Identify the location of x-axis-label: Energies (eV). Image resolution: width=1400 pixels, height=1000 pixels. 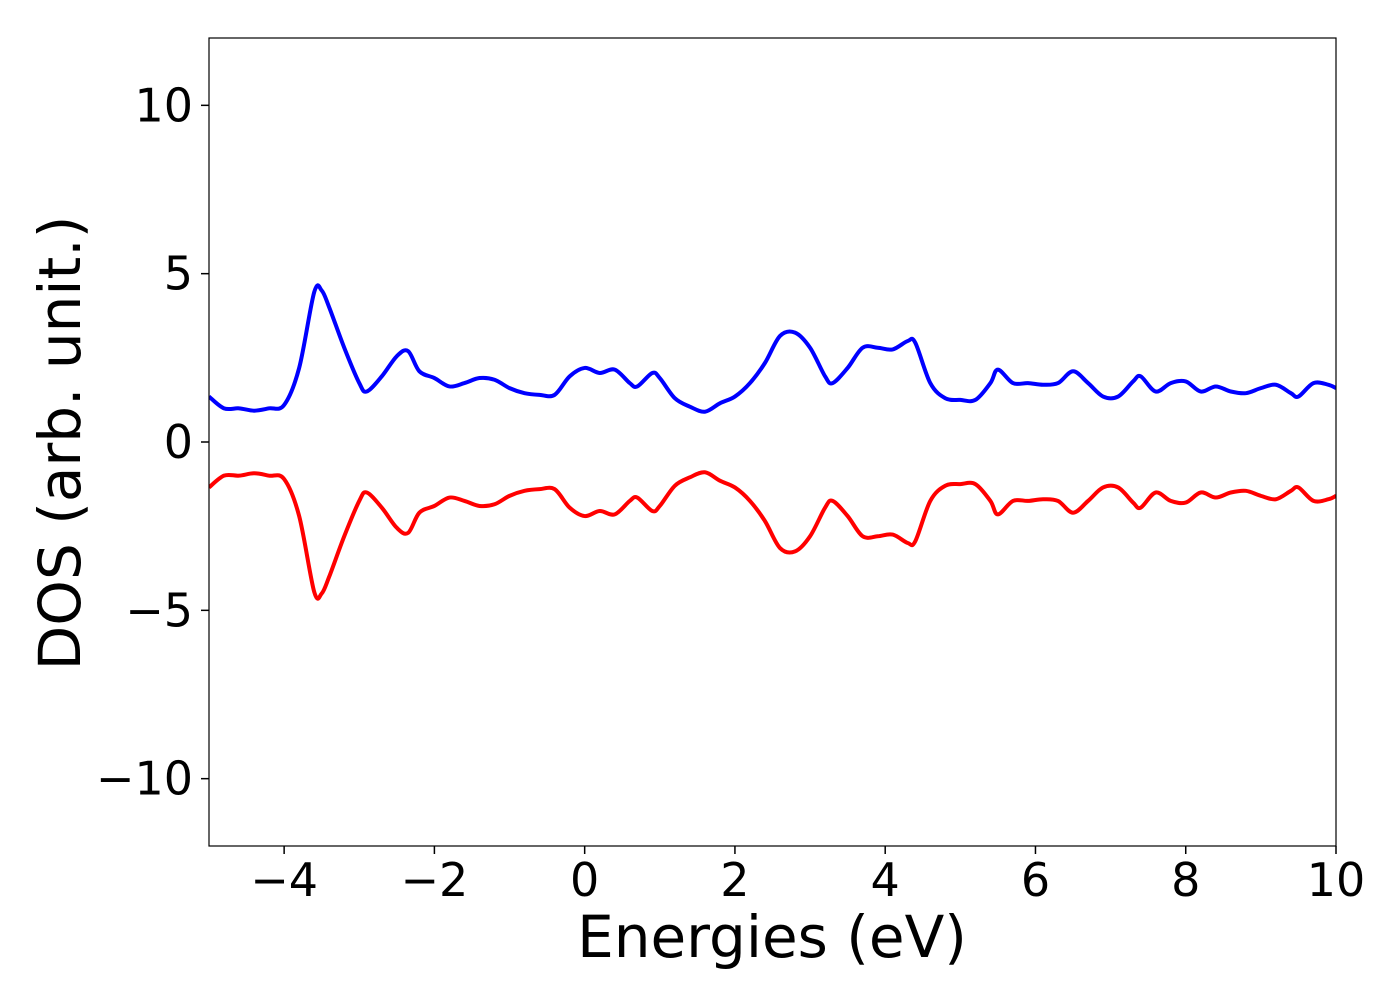
(772, 937).